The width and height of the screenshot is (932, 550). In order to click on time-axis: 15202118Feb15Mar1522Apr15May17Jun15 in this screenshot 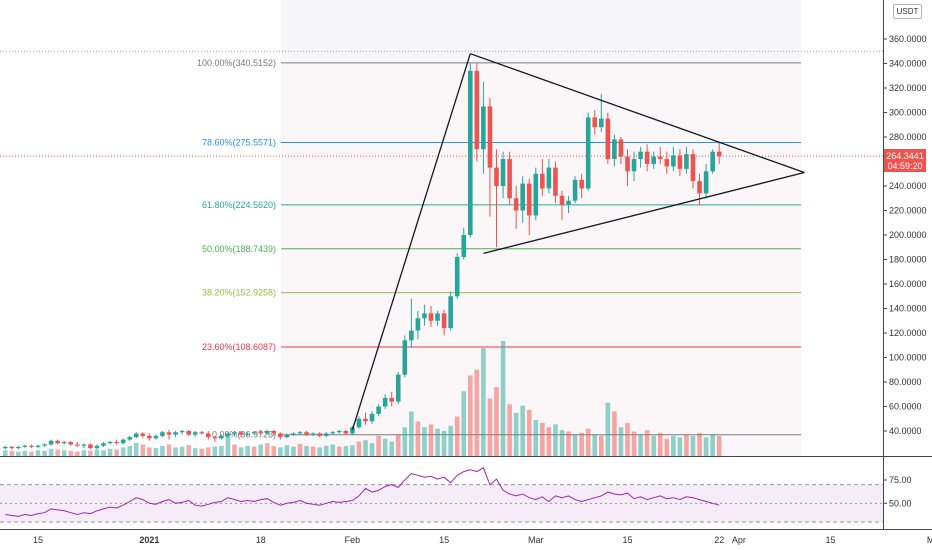, I will do `click(482, 540)`.